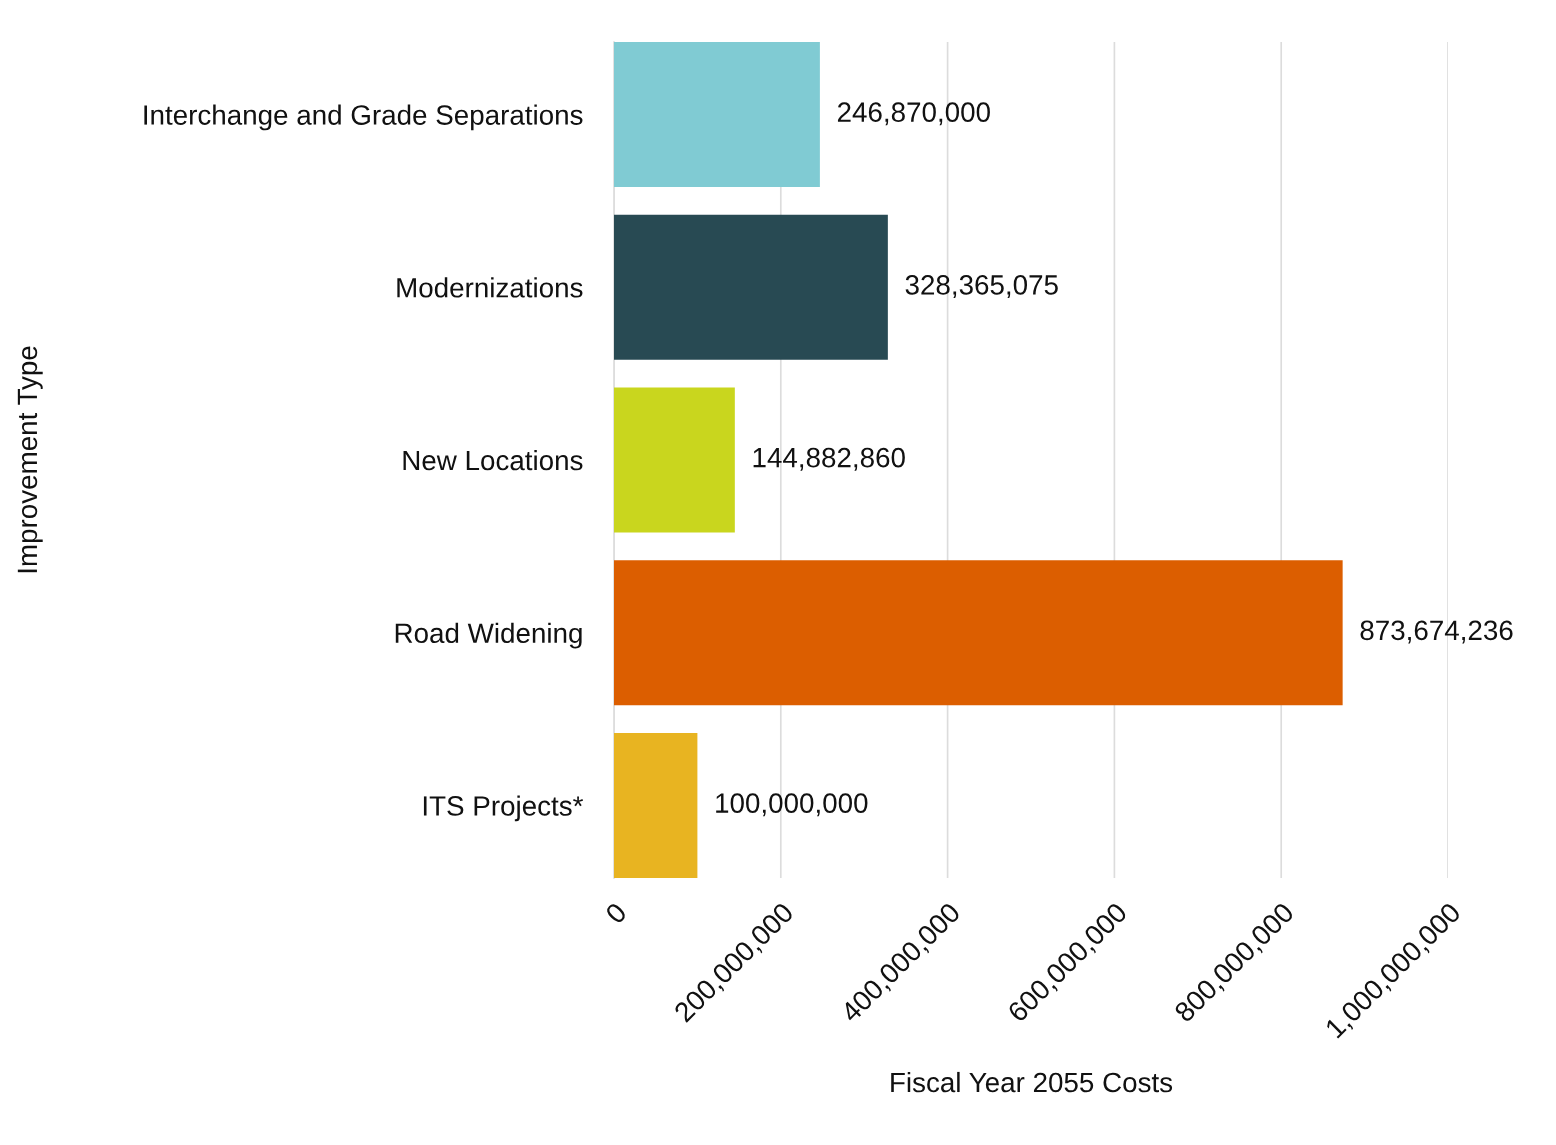  I want to click on y-tick-label: Modernizations, so click(490, 287).